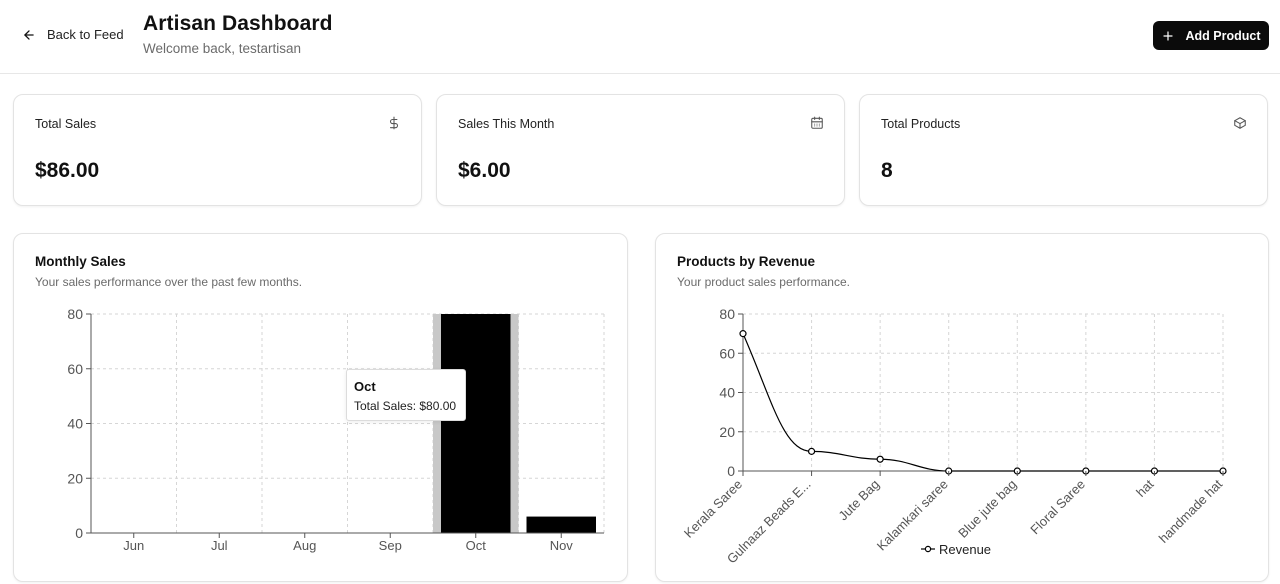  What do you see at coordinates (390, 545) in the screenshot?
I see `x-tick-label: Sep` at bounding box center [390, 545].